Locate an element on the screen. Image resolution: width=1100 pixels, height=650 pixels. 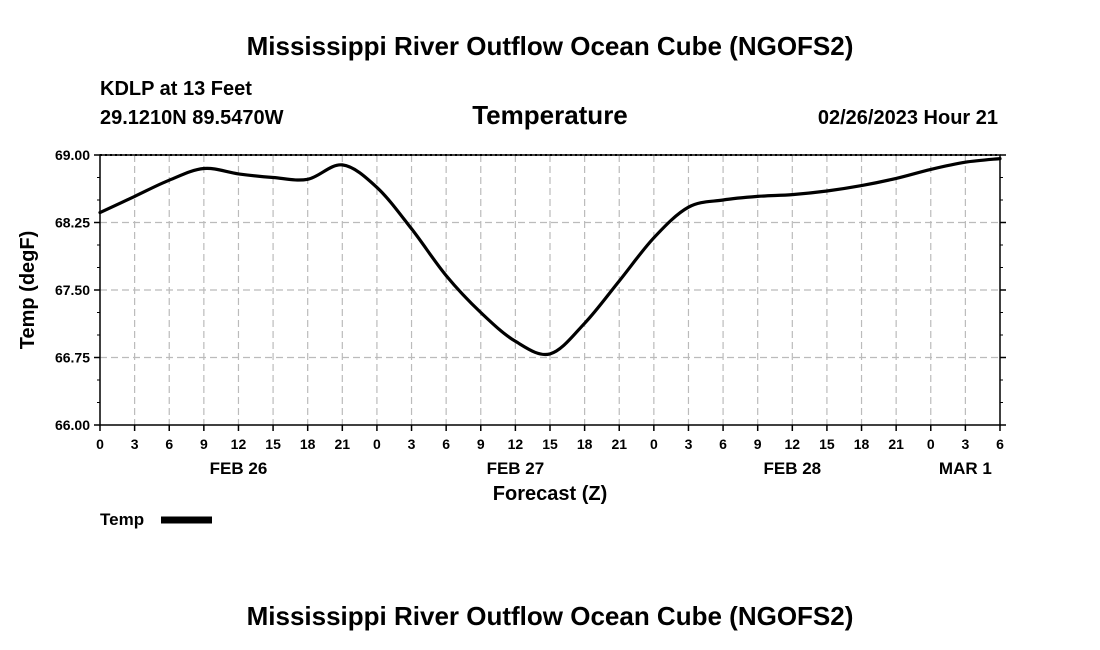
chart-title: Temperature is located at coordinates (550, 115).